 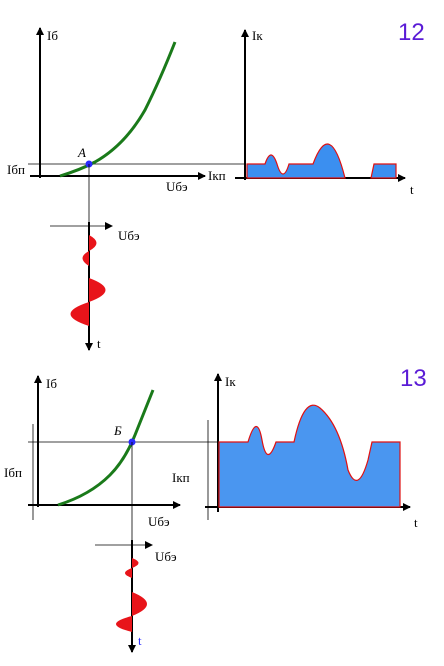 What do you see at coordinates (411, 32) in the screenshot?
I see `panel-number: 12` at bounding box center [411, 32].